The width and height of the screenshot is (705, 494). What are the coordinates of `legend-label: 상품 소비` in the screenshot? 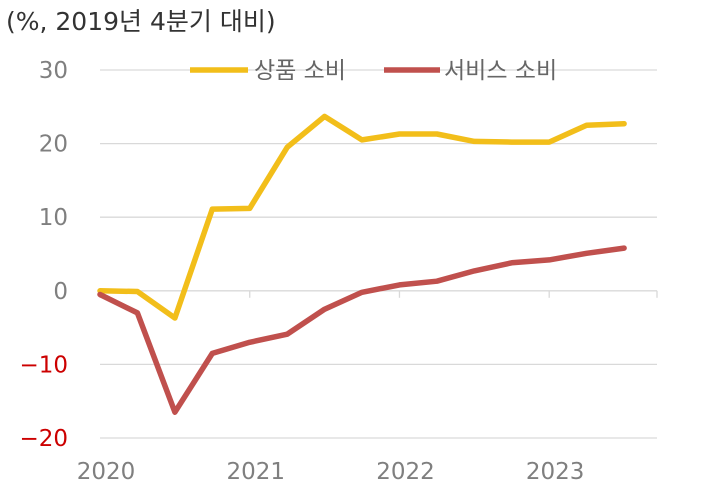 It's located at (300, 71).